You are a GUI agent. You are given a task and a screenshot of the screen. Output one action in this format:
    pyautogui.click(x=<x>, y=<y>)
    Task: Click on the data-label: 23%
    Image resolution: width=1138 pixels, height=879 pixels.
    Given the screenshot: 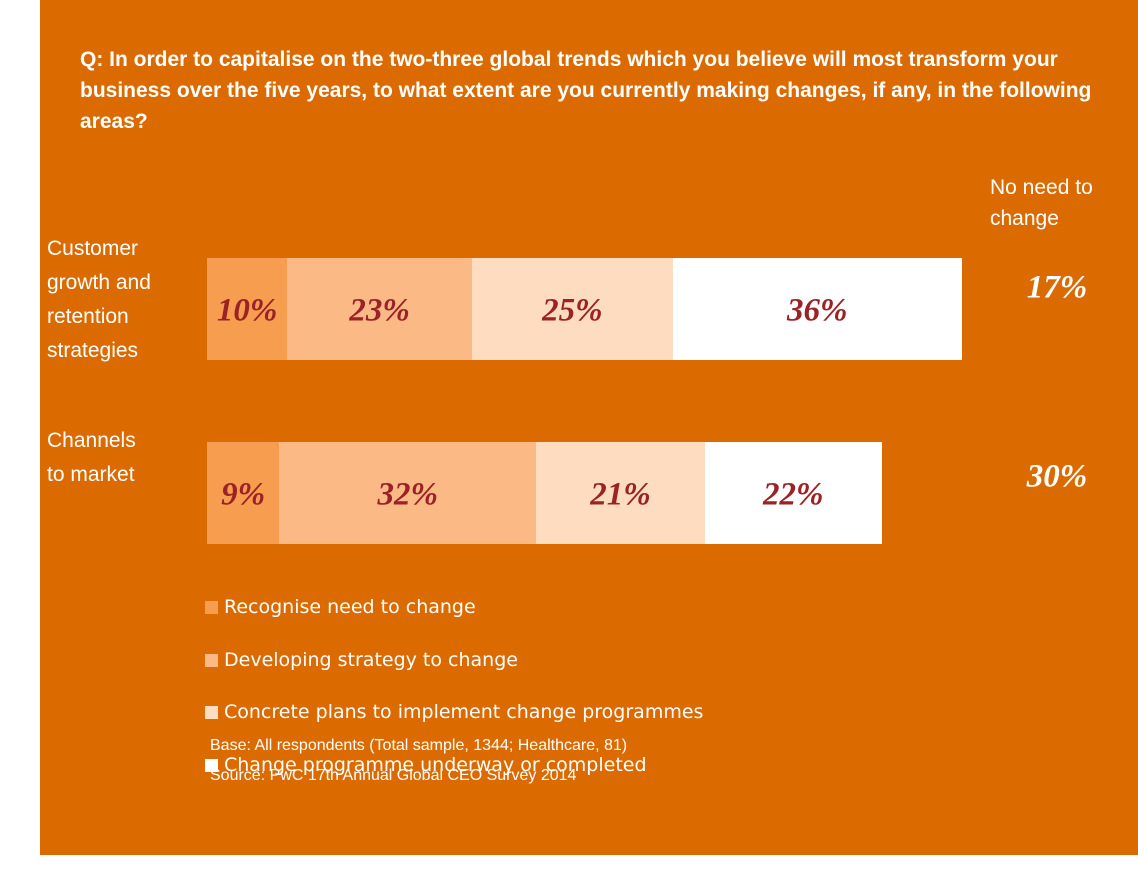 What is the action you would take?
    pyautogui.click(x=379, y=310)
    